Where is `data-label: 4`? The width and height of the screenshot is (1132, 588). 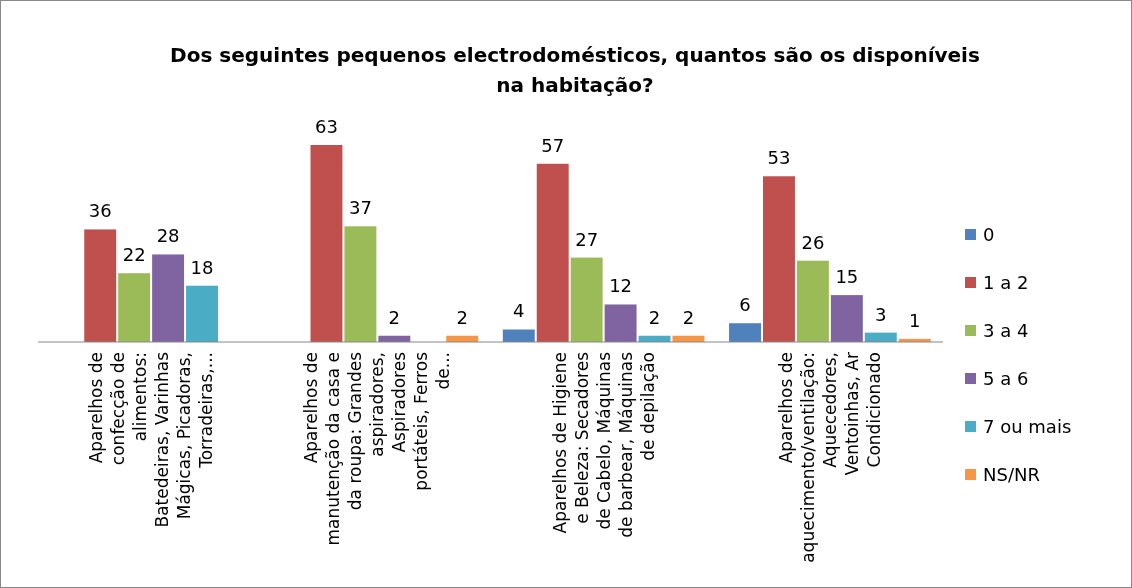 data-label: 4 is located at coordinates (519, 311).